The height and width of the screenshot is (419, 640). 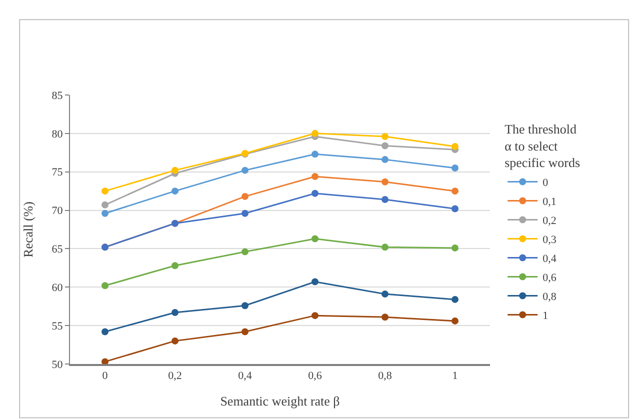 I want to click on y-tick-label: 85, so click(x=58, y=96).